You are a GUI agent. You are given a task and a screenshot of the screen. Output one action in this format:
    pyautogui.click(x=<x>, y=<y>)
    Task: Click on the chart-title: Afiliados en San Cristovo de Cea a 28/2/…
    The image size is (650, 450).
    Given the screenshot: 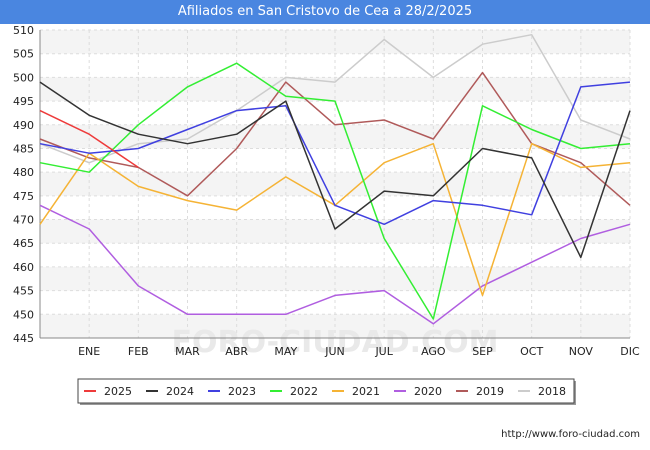 What is the action you would take?
    pyautogui.click(x=325, y=11)
    